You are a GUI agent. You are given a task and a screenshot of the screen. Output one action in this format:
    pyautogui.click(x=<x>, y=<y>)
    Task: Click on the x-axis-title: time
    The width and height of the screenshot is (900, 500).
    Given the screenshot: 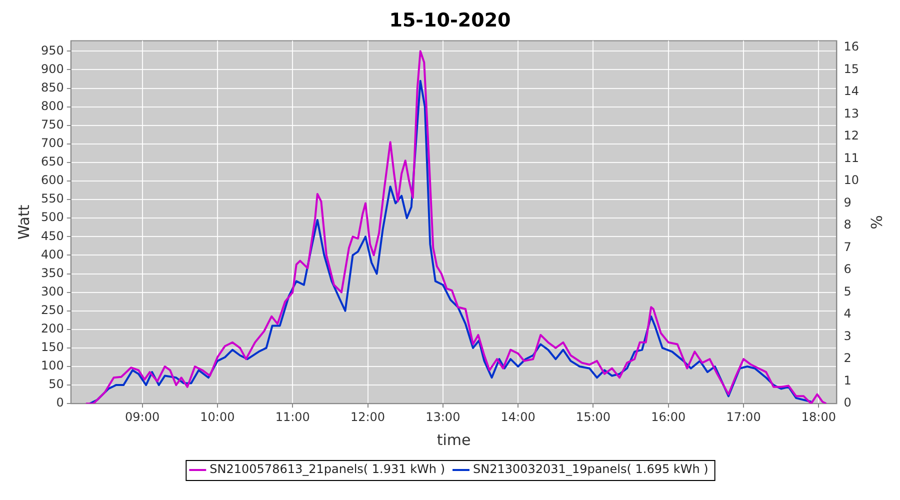 What is the action you would take?
    pyautogui.click(x=453, y=439)
    